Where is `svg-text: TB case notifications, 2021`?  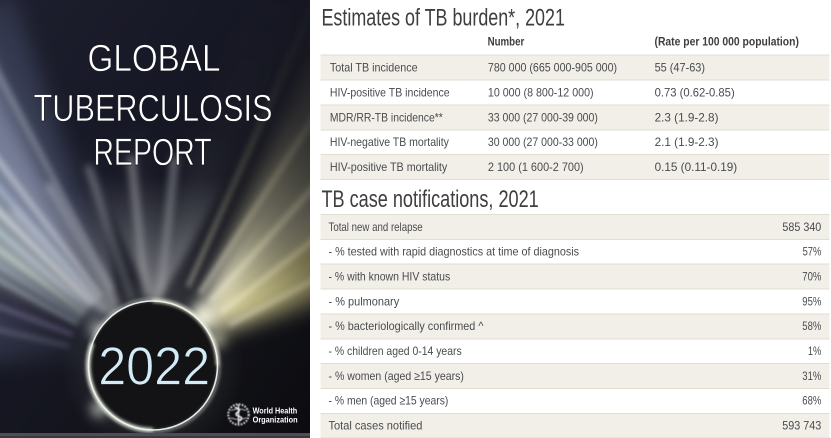
svg-text: TB case notifications, 2021 is located at coordinates (430, 199).